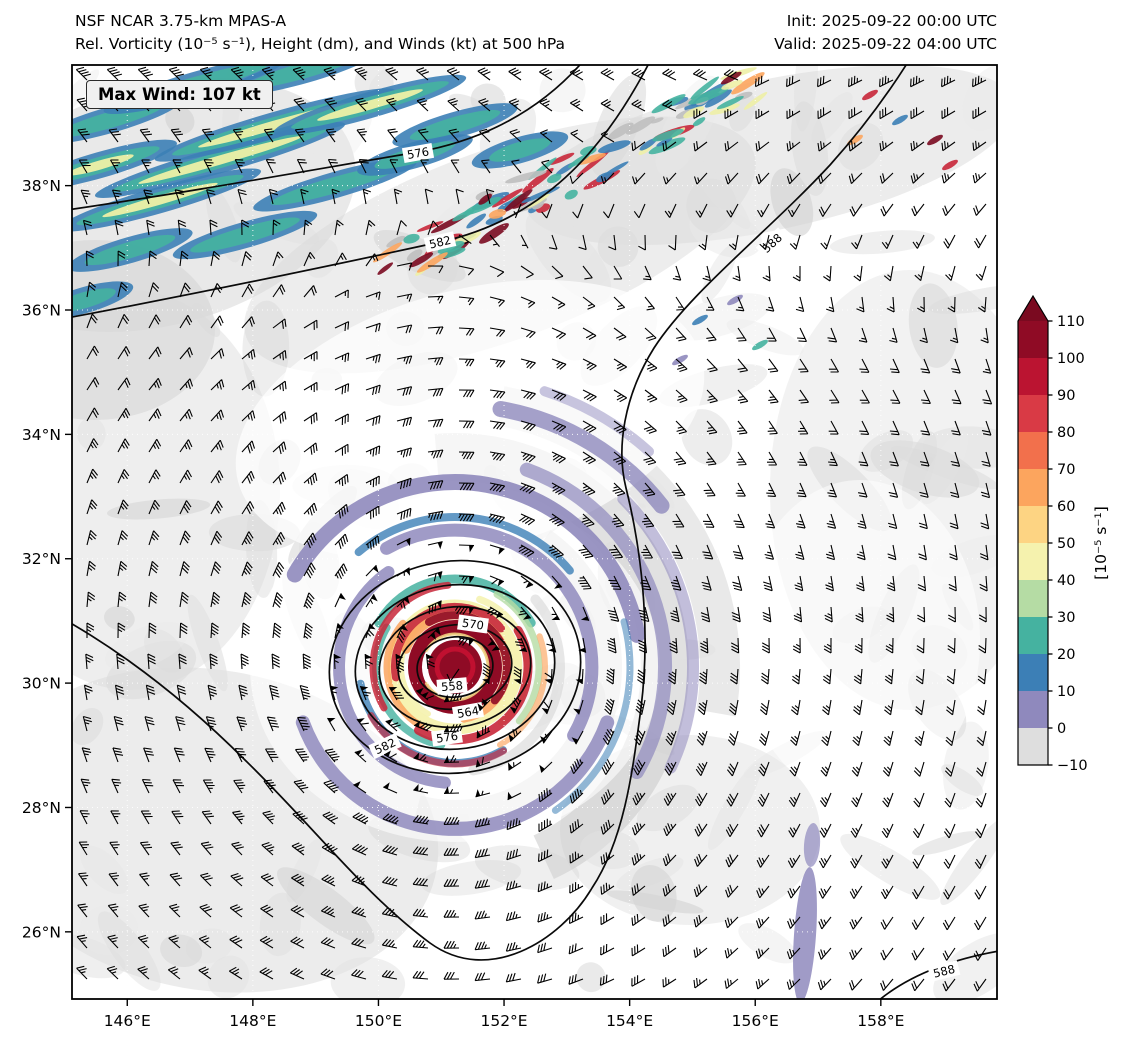  I want to click on colorbar-tick-label: 90, so click(1066, 396).